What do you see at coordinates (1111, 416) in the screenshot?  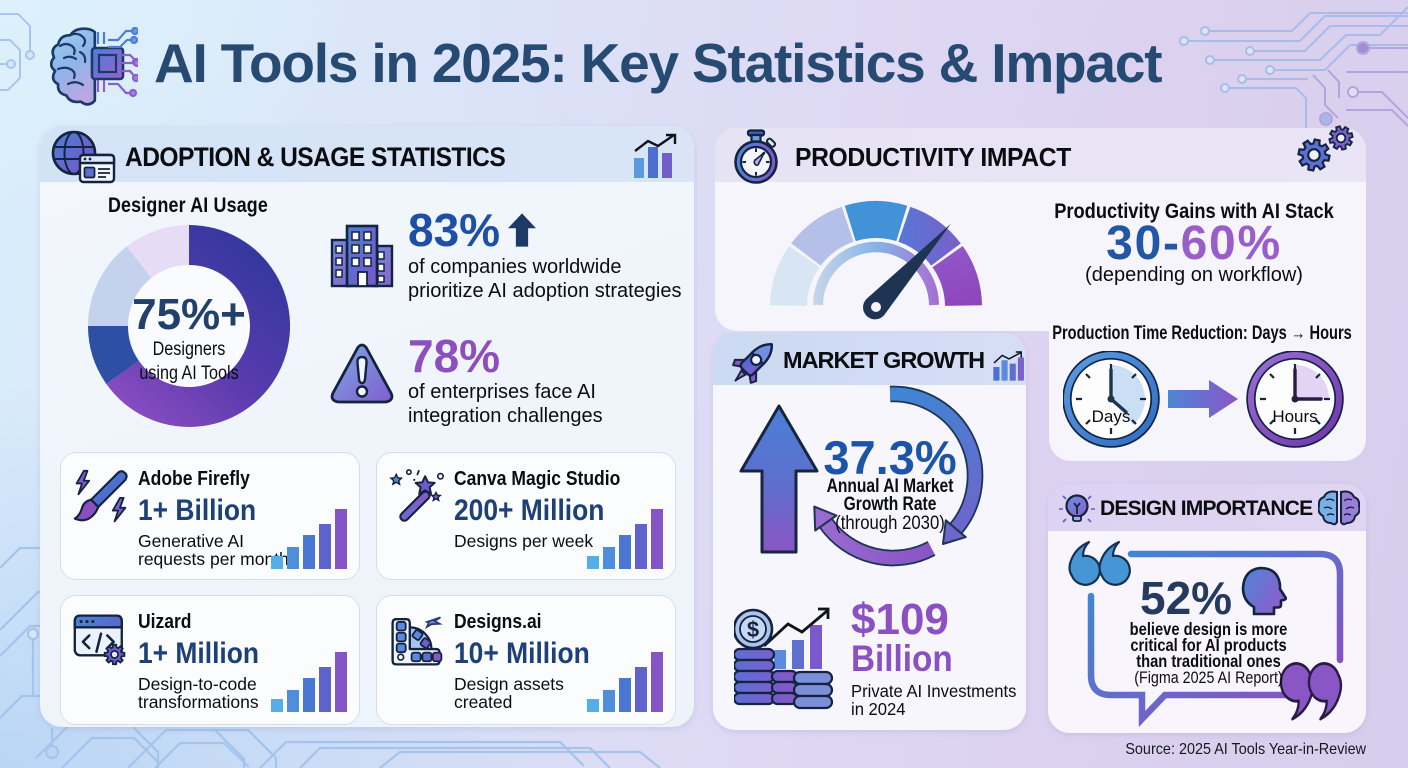 I see `svg-text: Days` at bounding box center [1111, 416].